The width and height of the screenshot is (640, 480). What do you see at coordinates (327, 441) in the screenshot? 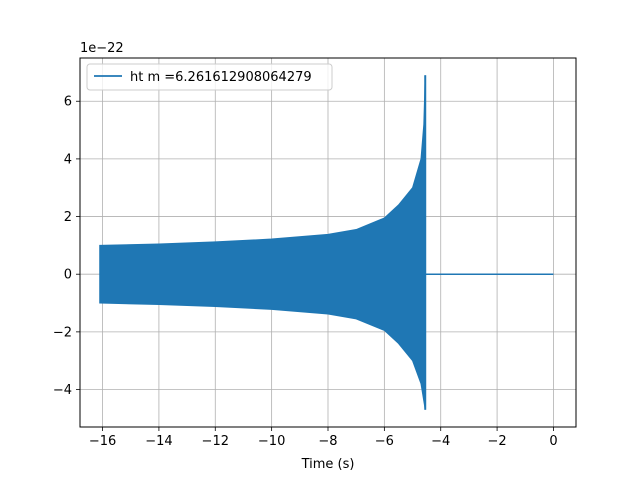
I see `x-tick-label: −8` at bounding box center [327, 441].